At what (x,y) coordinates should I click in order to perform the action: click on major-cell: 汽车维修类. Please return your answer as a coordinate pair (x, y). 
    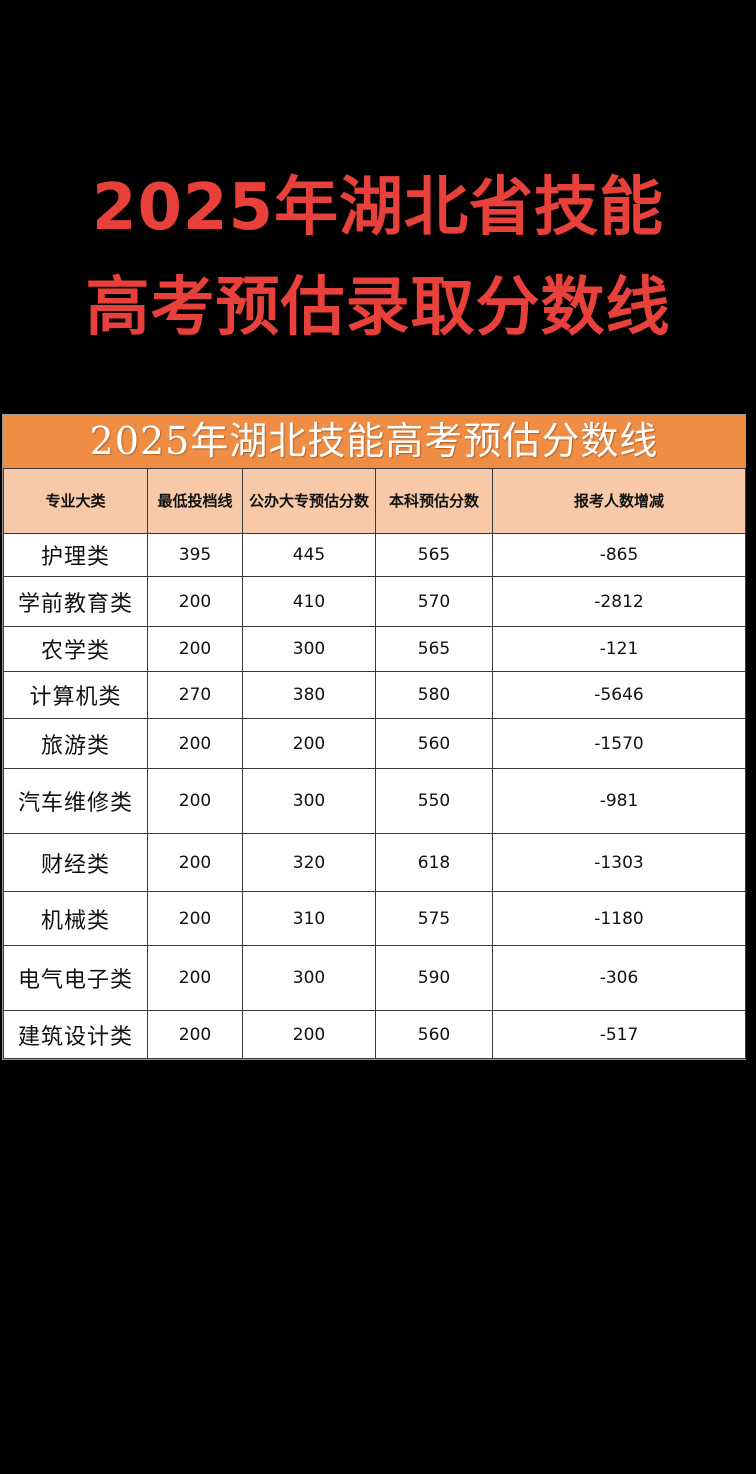
    Looking at the image, I should click on (75, 801).